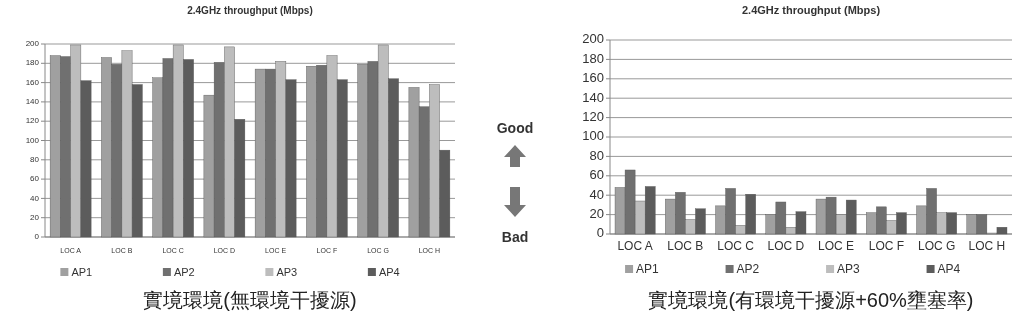 This screenshot has height=325, width=1024. Describe the element at coordinates (987, 246) in the screenshot. I see `x-tick-label: LOC H` at that location.